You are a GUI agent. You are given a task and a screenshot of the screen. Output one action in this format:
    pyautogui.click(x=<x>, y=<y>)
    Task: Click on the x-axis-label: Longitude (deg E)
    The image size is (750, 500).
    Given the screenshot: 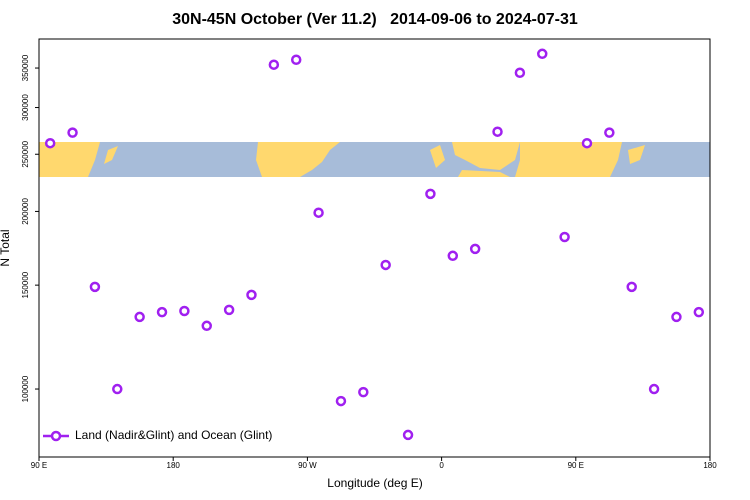 What is the action you would take?
    pyautogui.click(x=374, y=483)
    